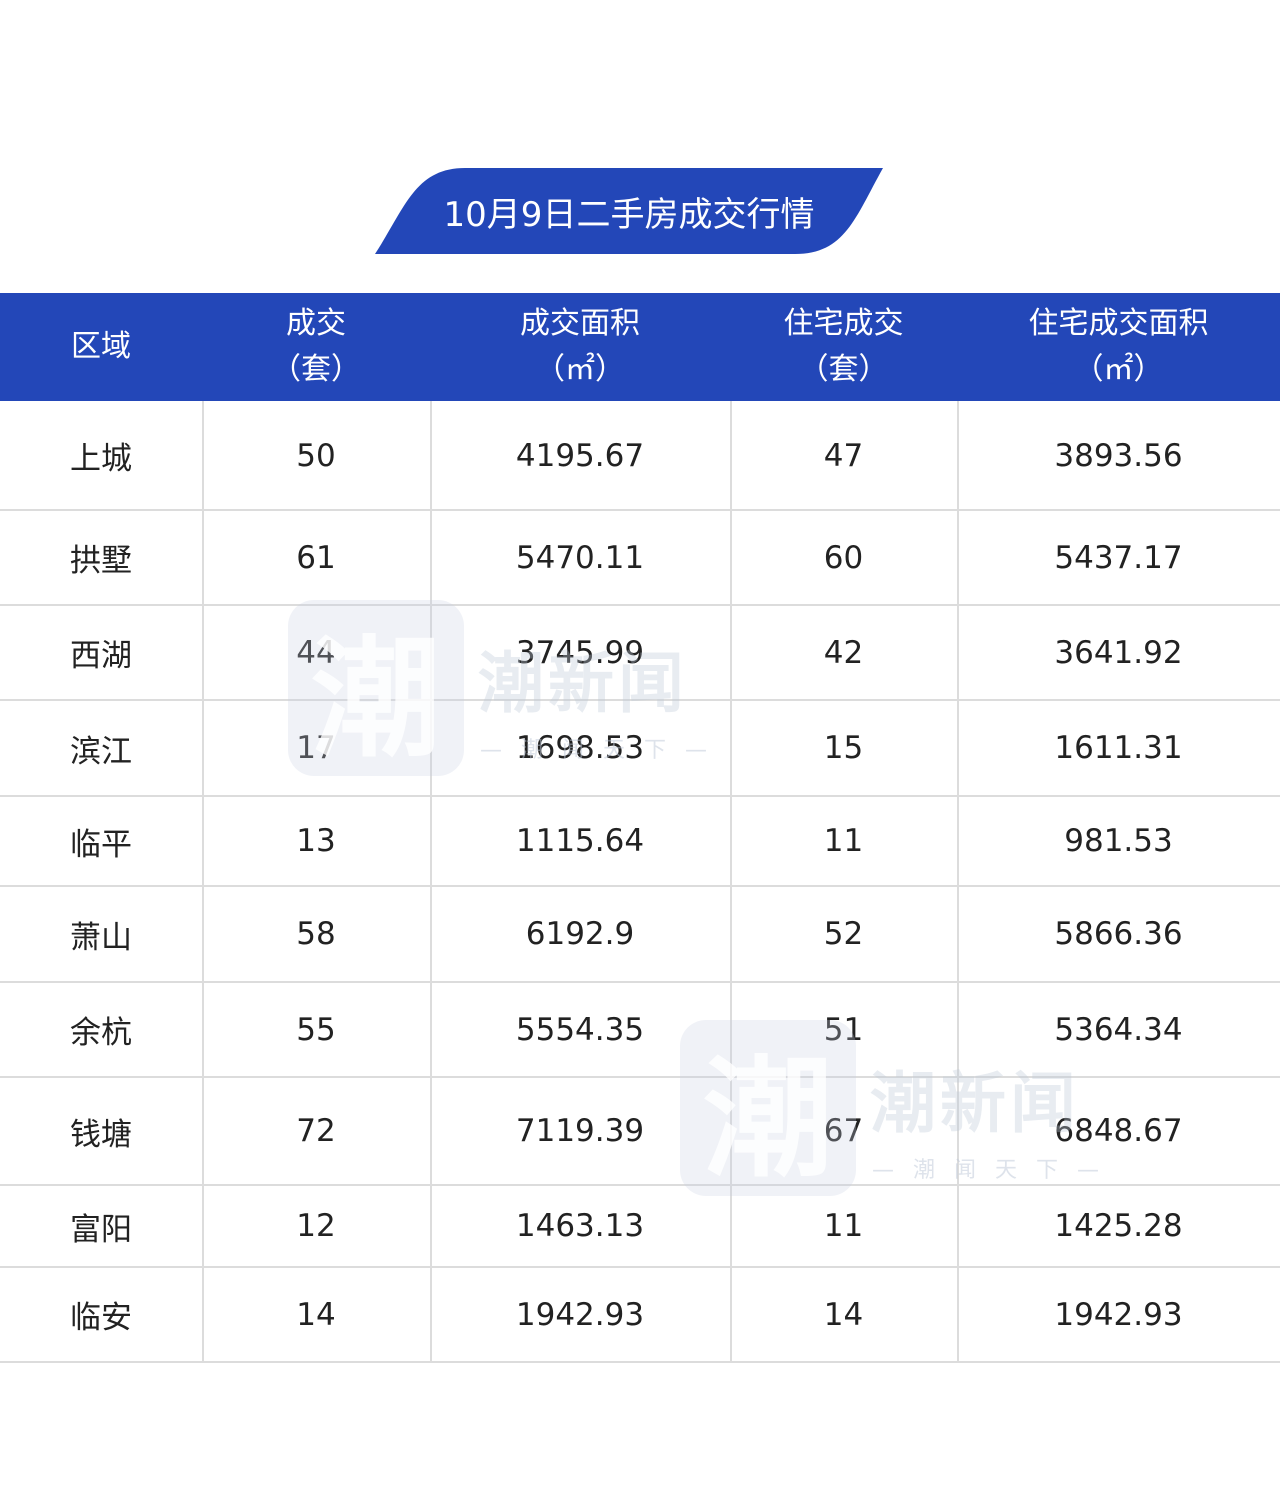 Image resolution: width=1280 pixels, height=1512 pixels. What do you see at coordinates (316, 557) in the screenshot?
I see `value-cell: 61` at bounding box center [316, 557].